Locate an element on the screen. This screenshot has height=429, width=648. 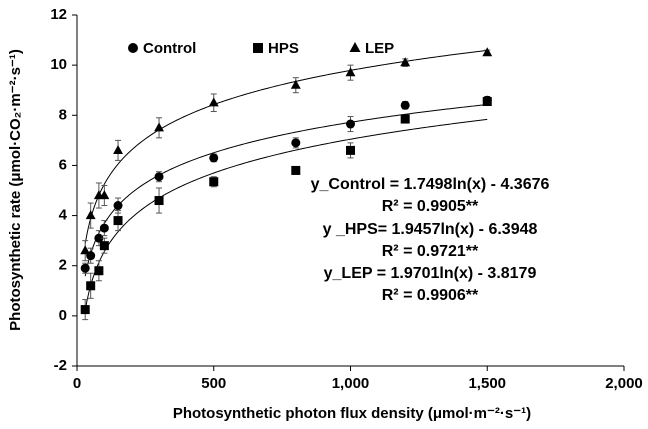
x-tick-label: 500 is located at coordinates (213, 383).